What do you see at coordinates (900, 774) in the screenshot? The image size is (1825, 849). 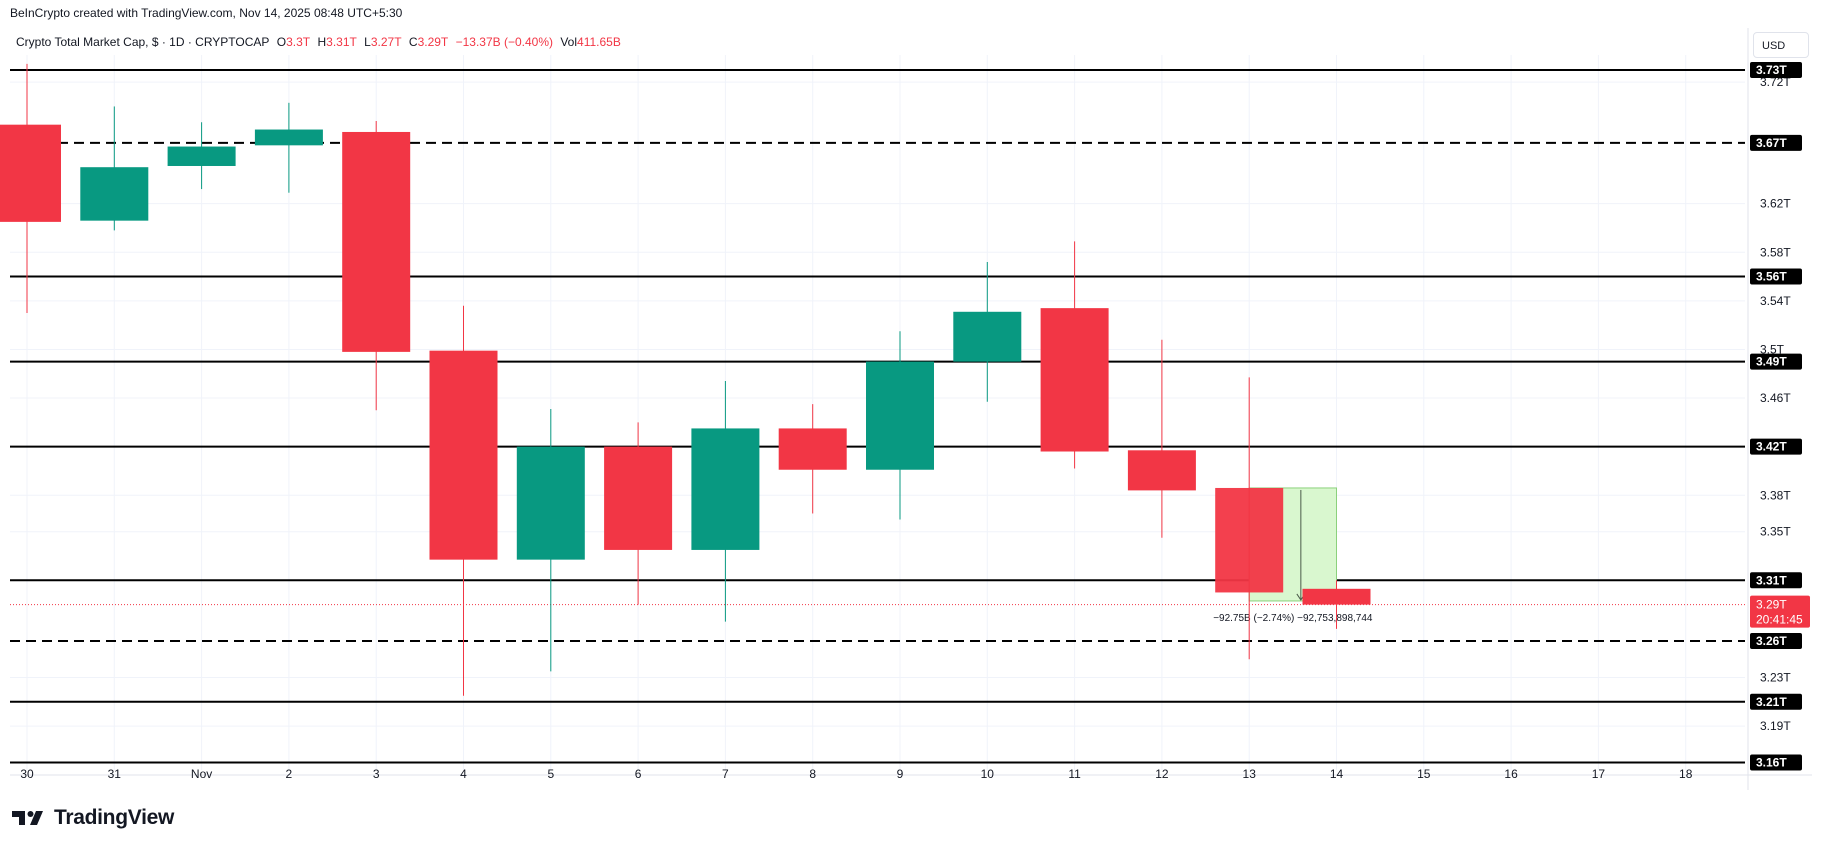 I see `x-tick-label: 9` at bounding box center [900, 774].